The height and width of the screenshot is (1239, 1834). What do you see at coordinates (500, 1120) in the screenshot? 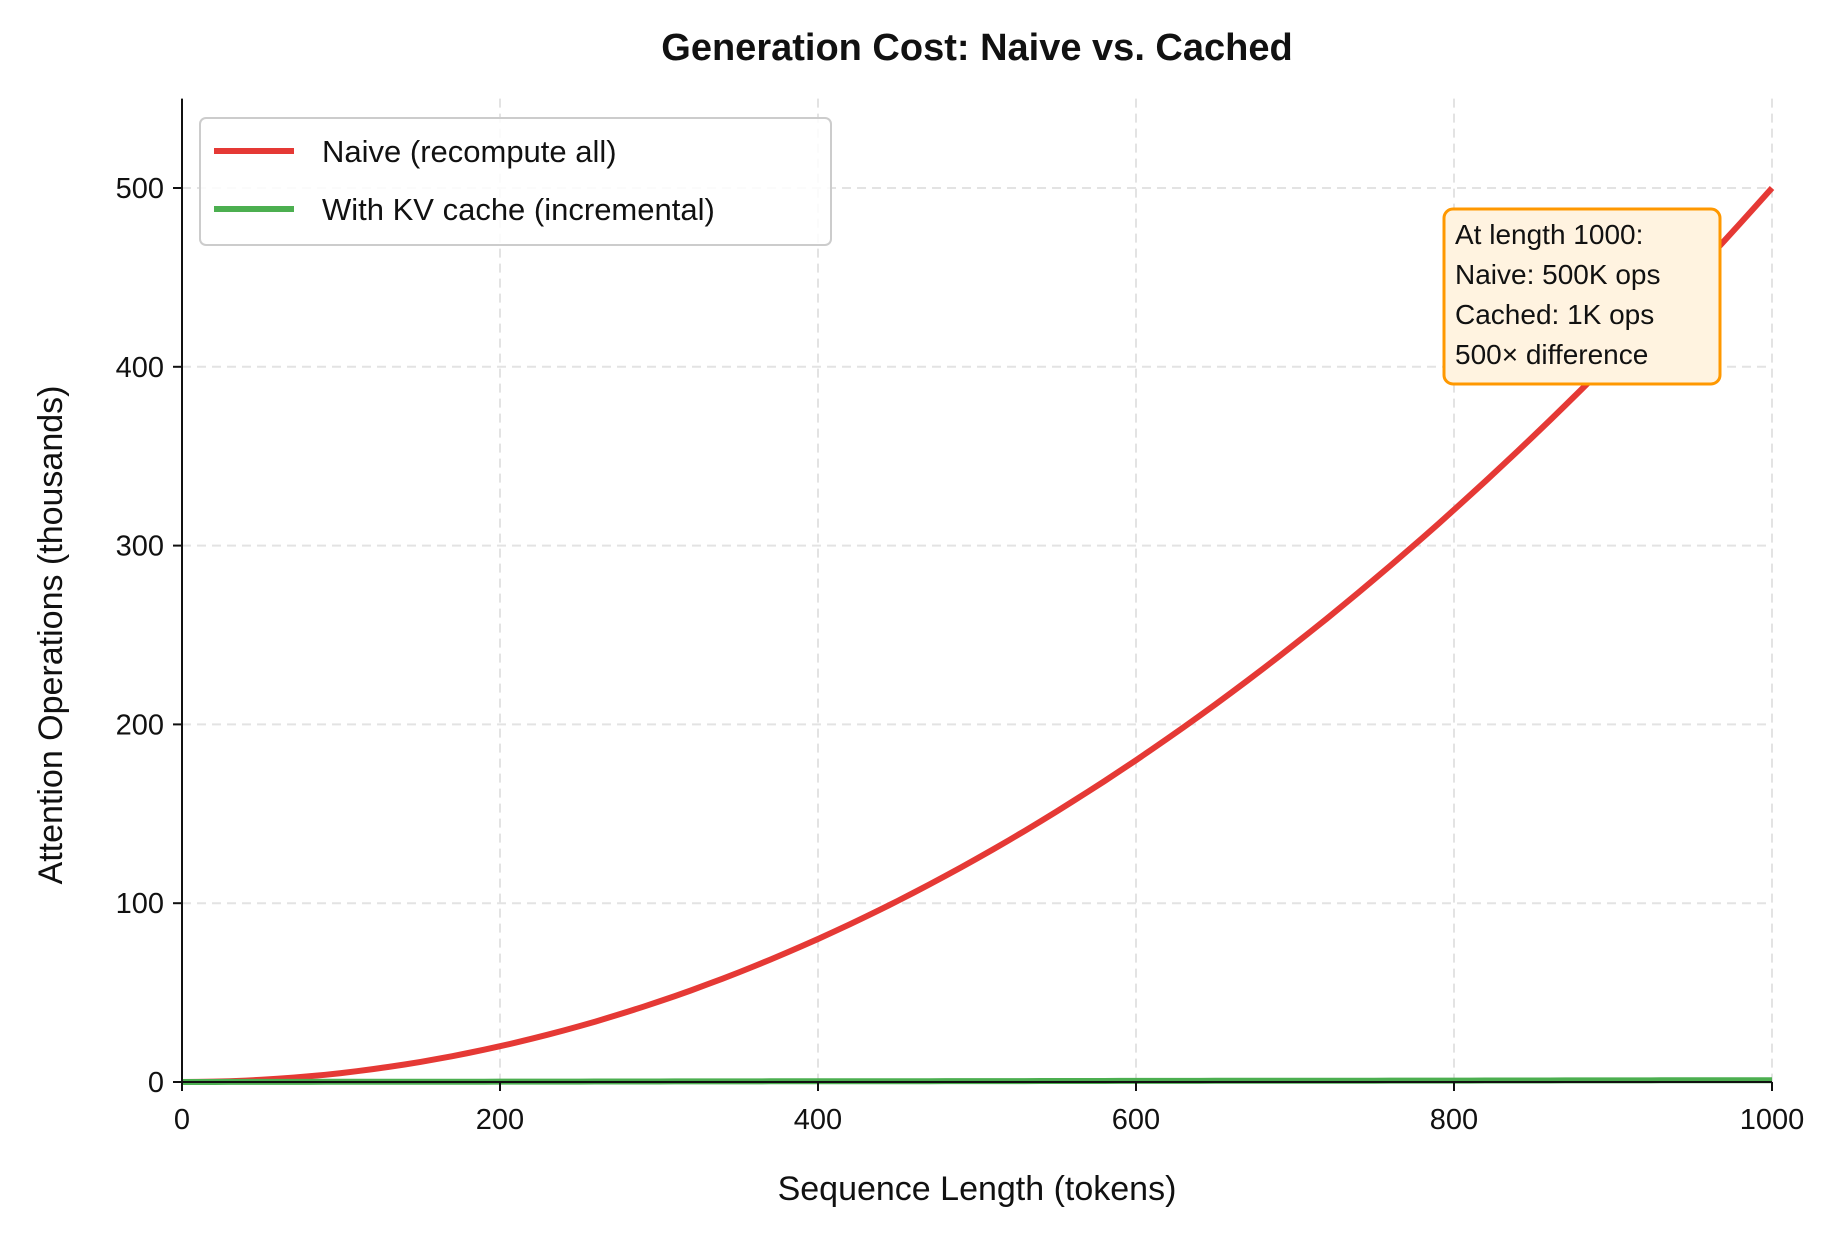
I see `x-tick-label: 200` at bounding box center [500, 1120].